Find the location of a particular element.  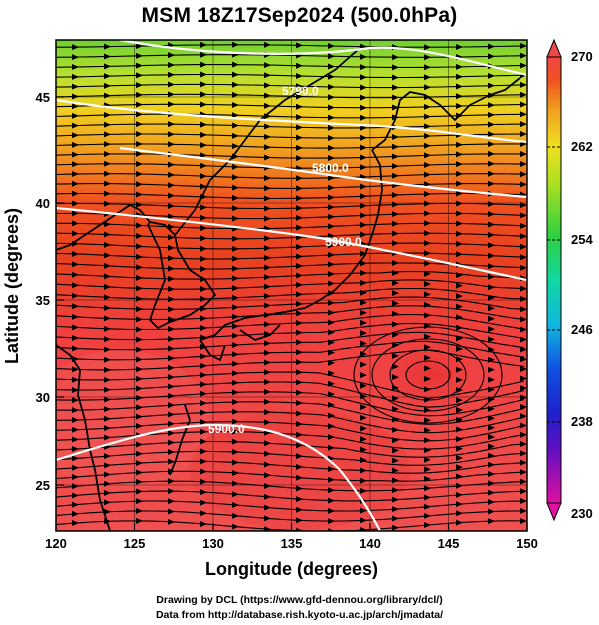

x-tick-150: 150 is located at coordinates (527, 543).